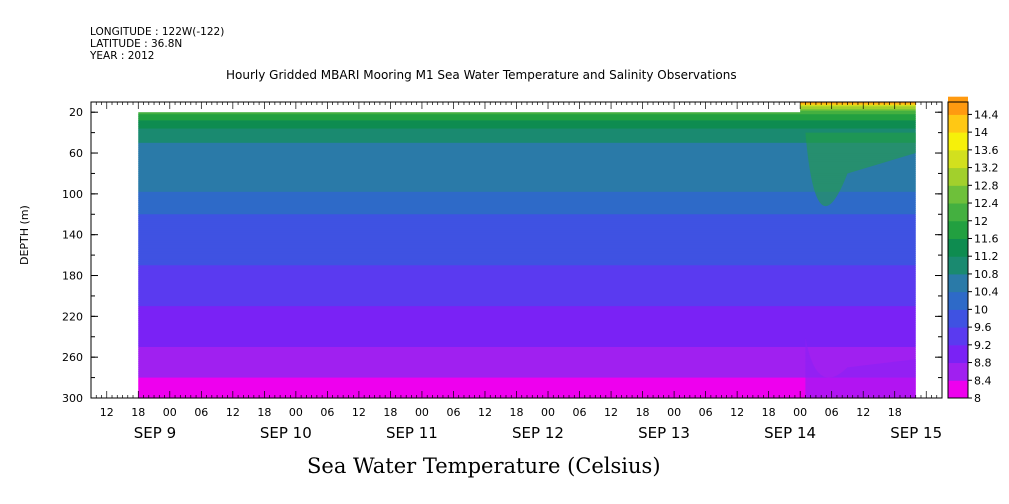  Describe the element at coordinates (983, 345) in the screenshot. I see `colorbar-label: 9.2` at that location.